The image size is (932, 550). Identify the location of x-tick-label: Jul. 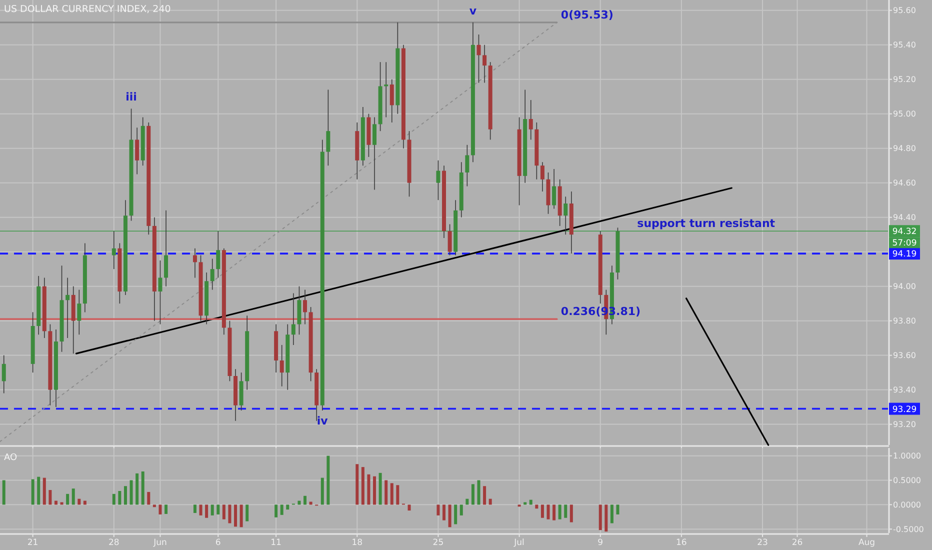
(518, 543).